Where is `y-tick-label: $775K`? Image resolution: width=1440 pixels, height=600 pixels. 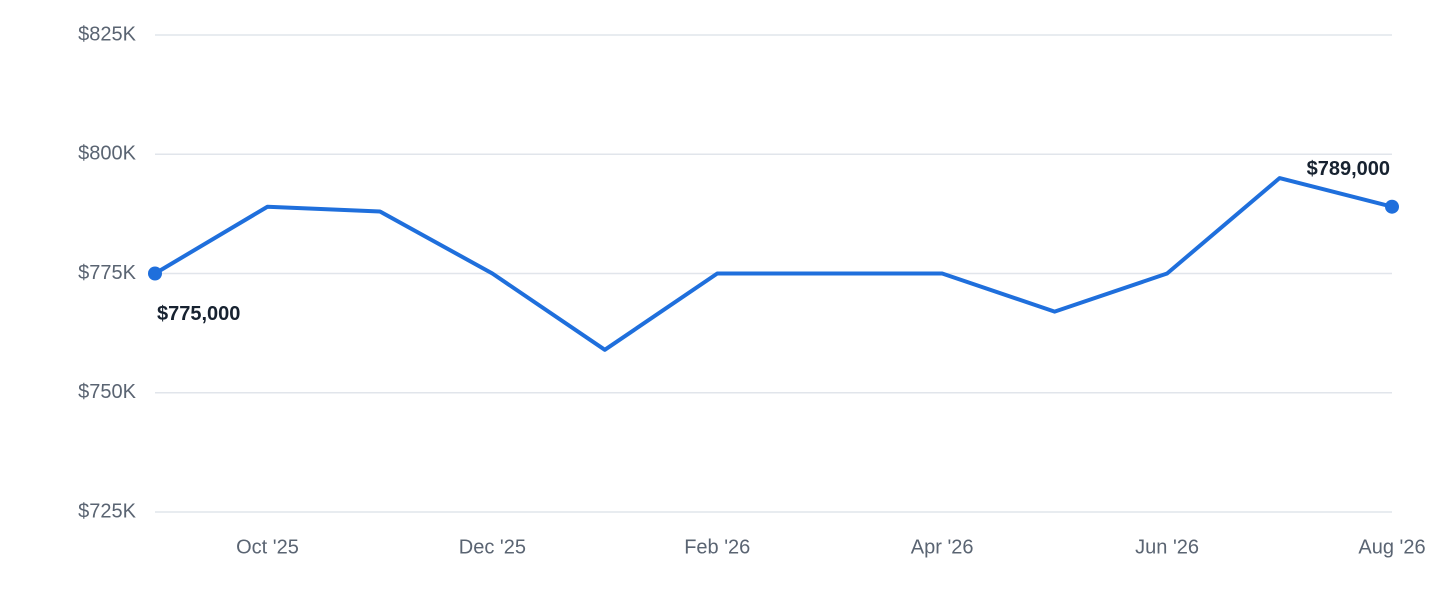
y-tick-label: $775K is located at coordinates (107, 273).